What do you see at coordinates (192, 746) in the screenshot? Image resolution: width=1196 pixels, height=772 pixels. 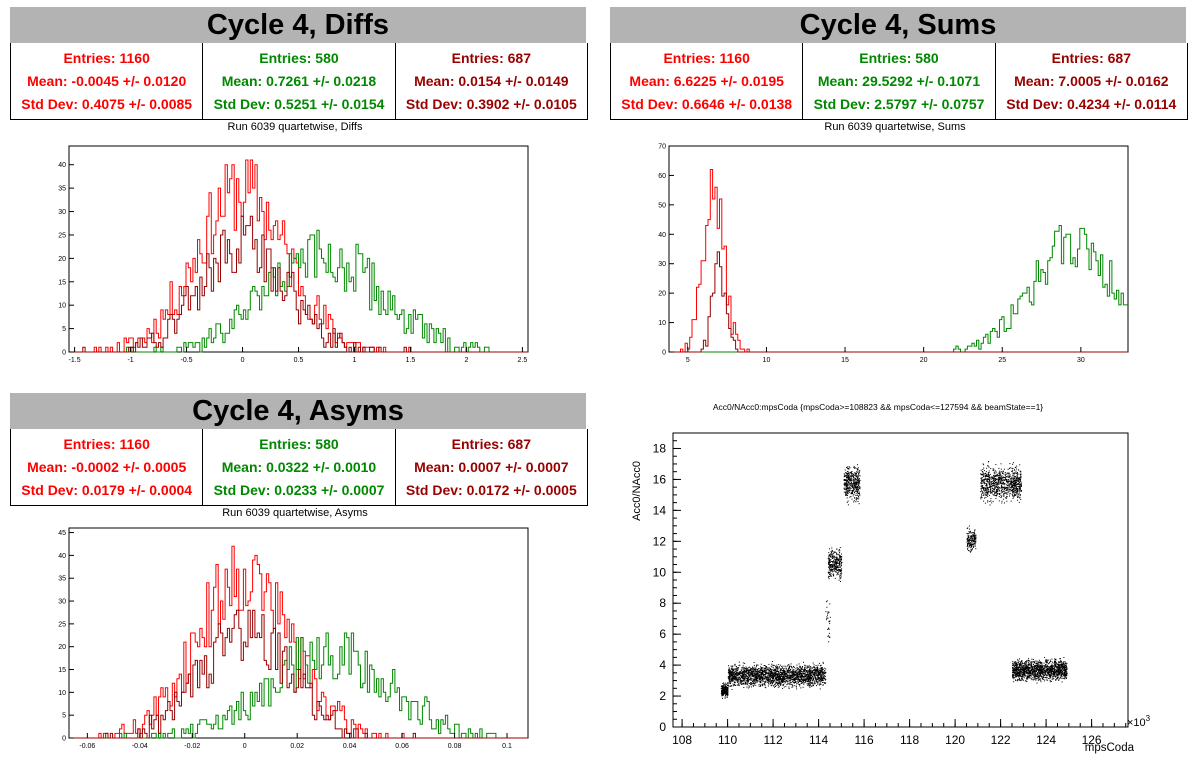 I see `x-tick-label: -0.02` at bounding box center [192, 746].